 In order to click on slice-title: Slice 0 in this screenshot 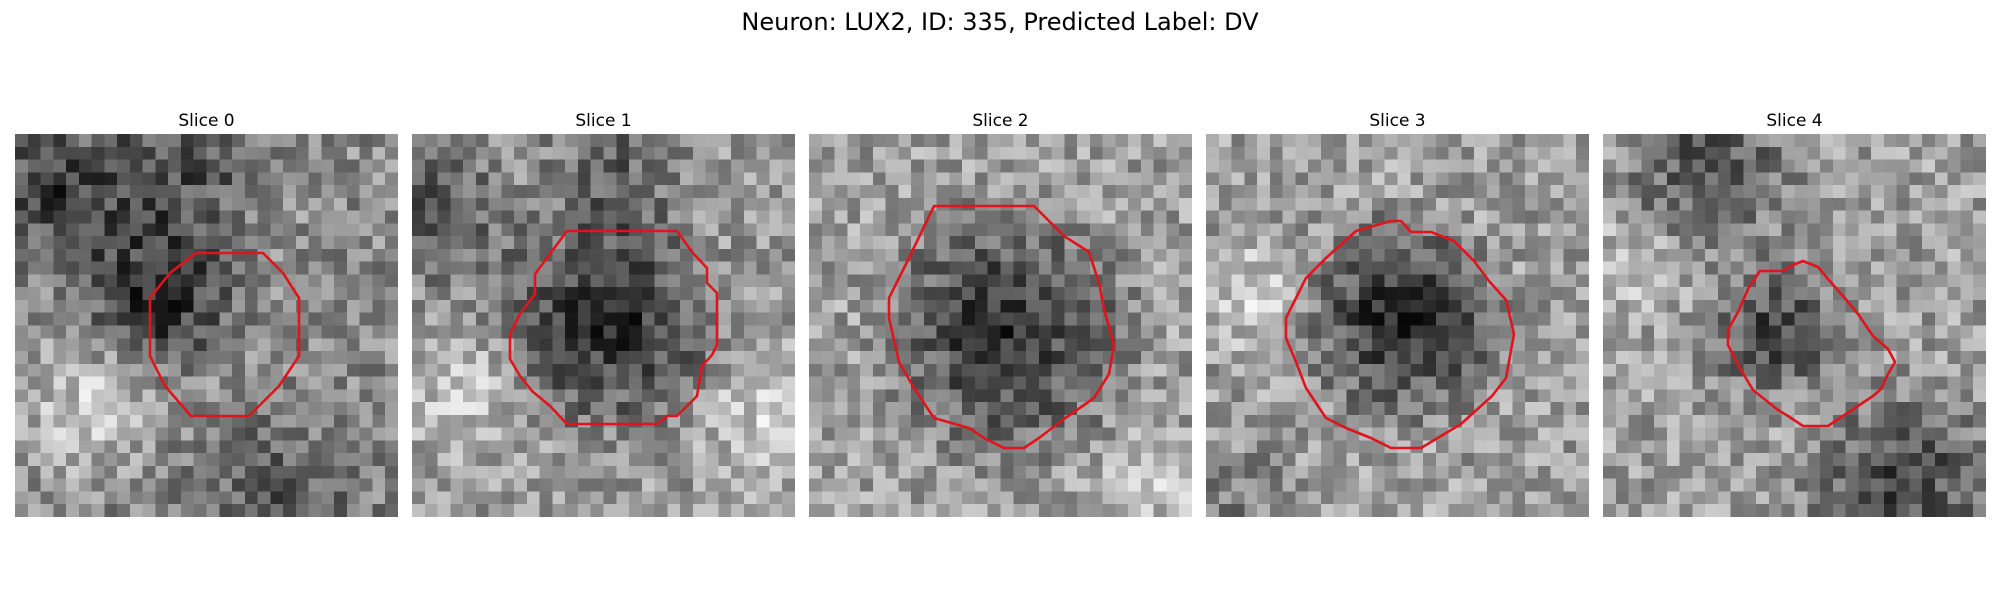, I will do `click(206, 121)`.